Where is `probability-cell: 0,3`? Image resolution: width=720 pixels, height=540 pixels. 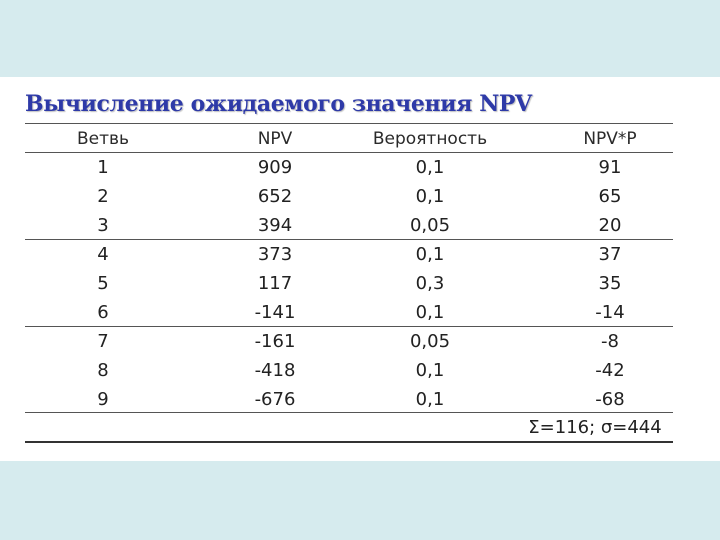
probability-cell: 0,3 is located at coordinates (430, 283).